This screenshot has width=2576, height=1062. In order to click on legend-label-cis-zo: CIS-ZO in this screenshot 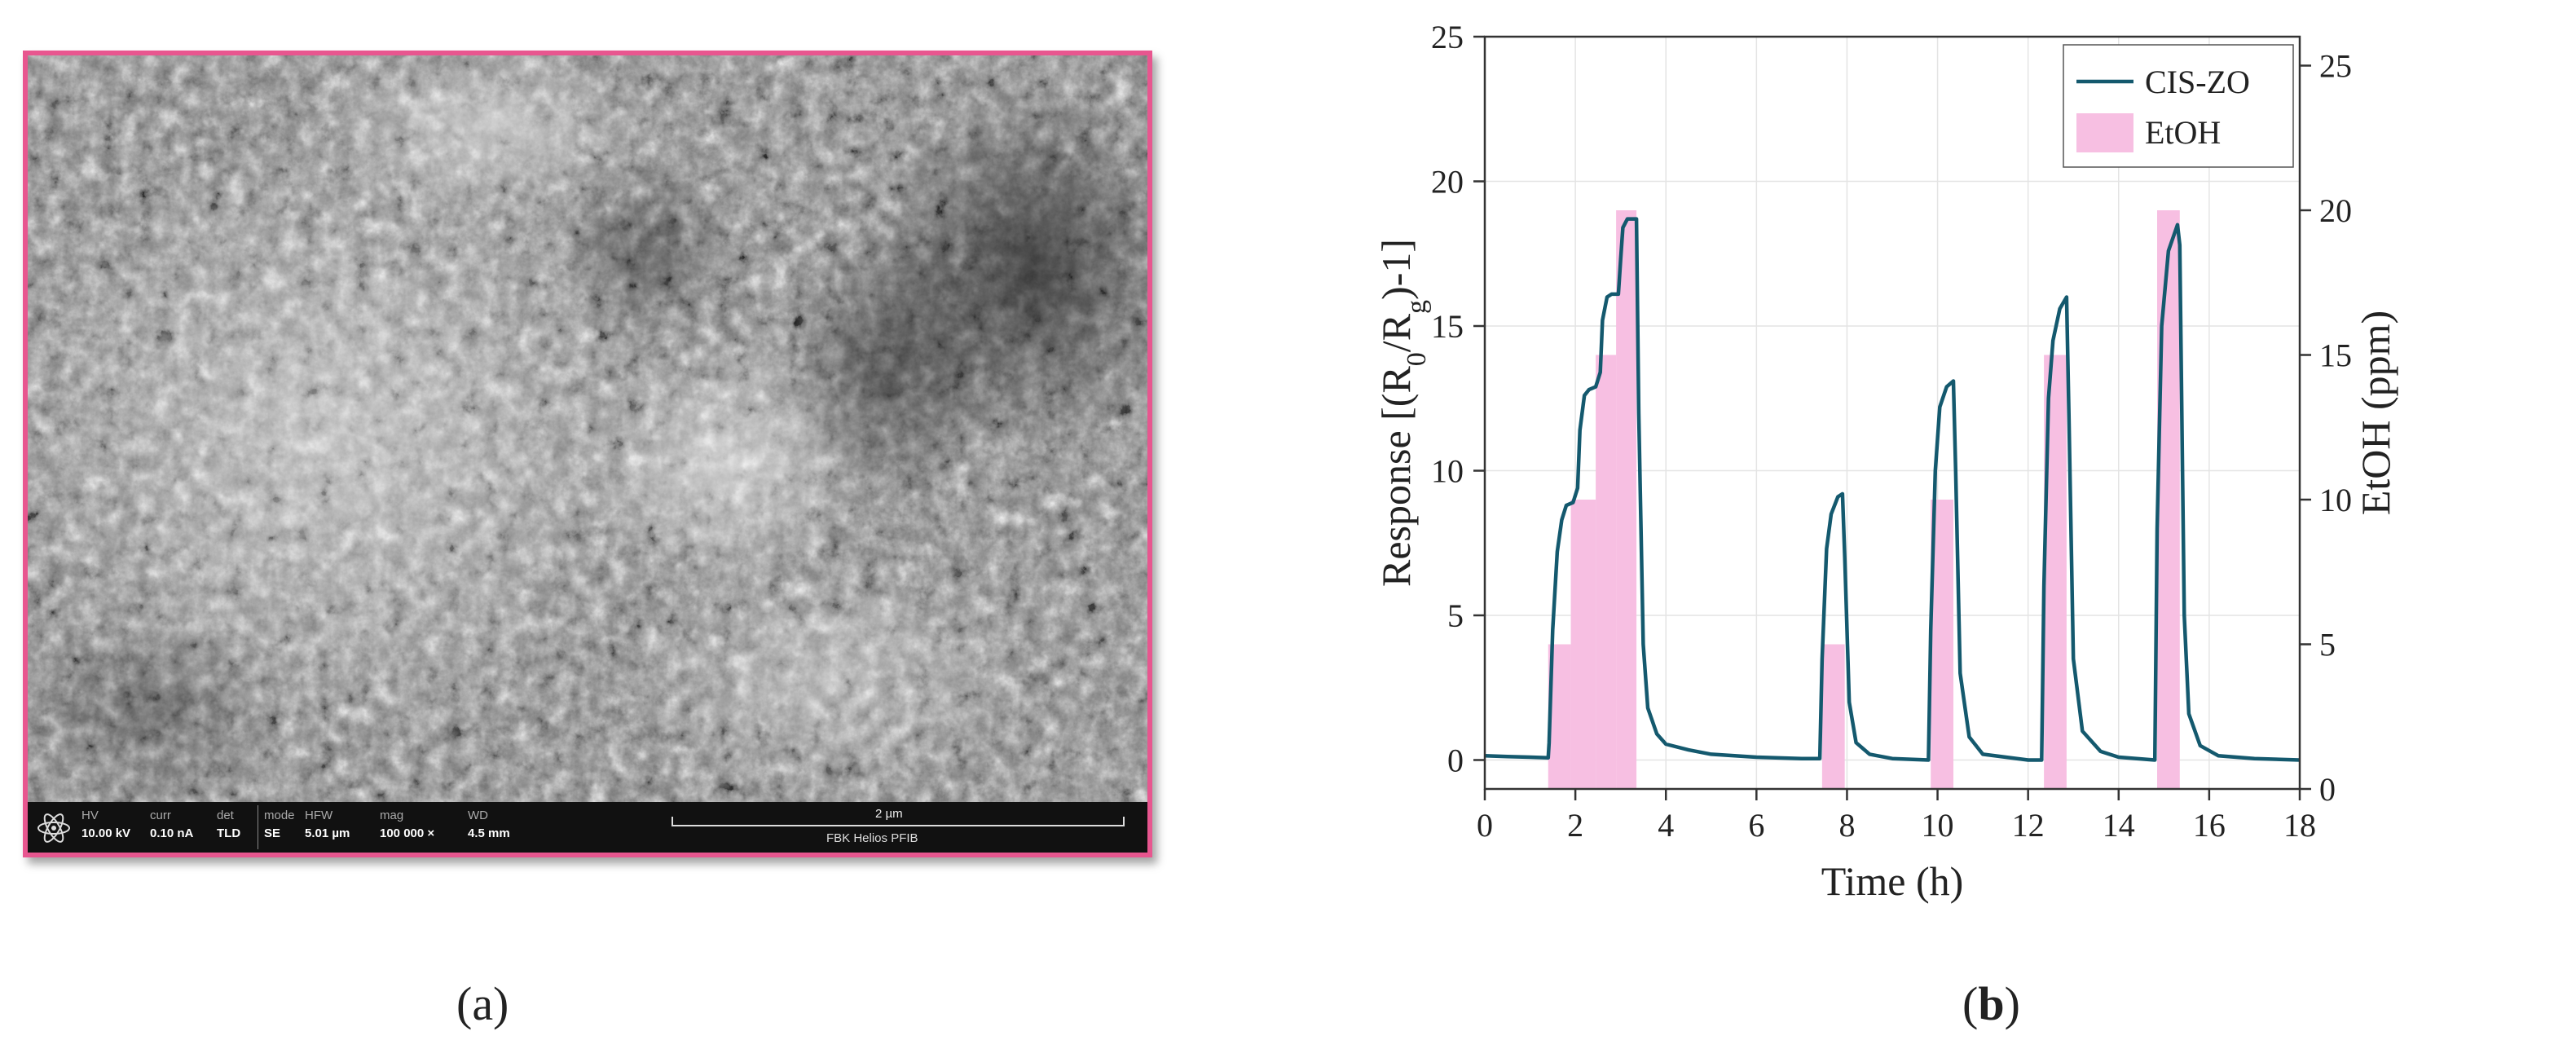, I will do `click(2197, 82)`.